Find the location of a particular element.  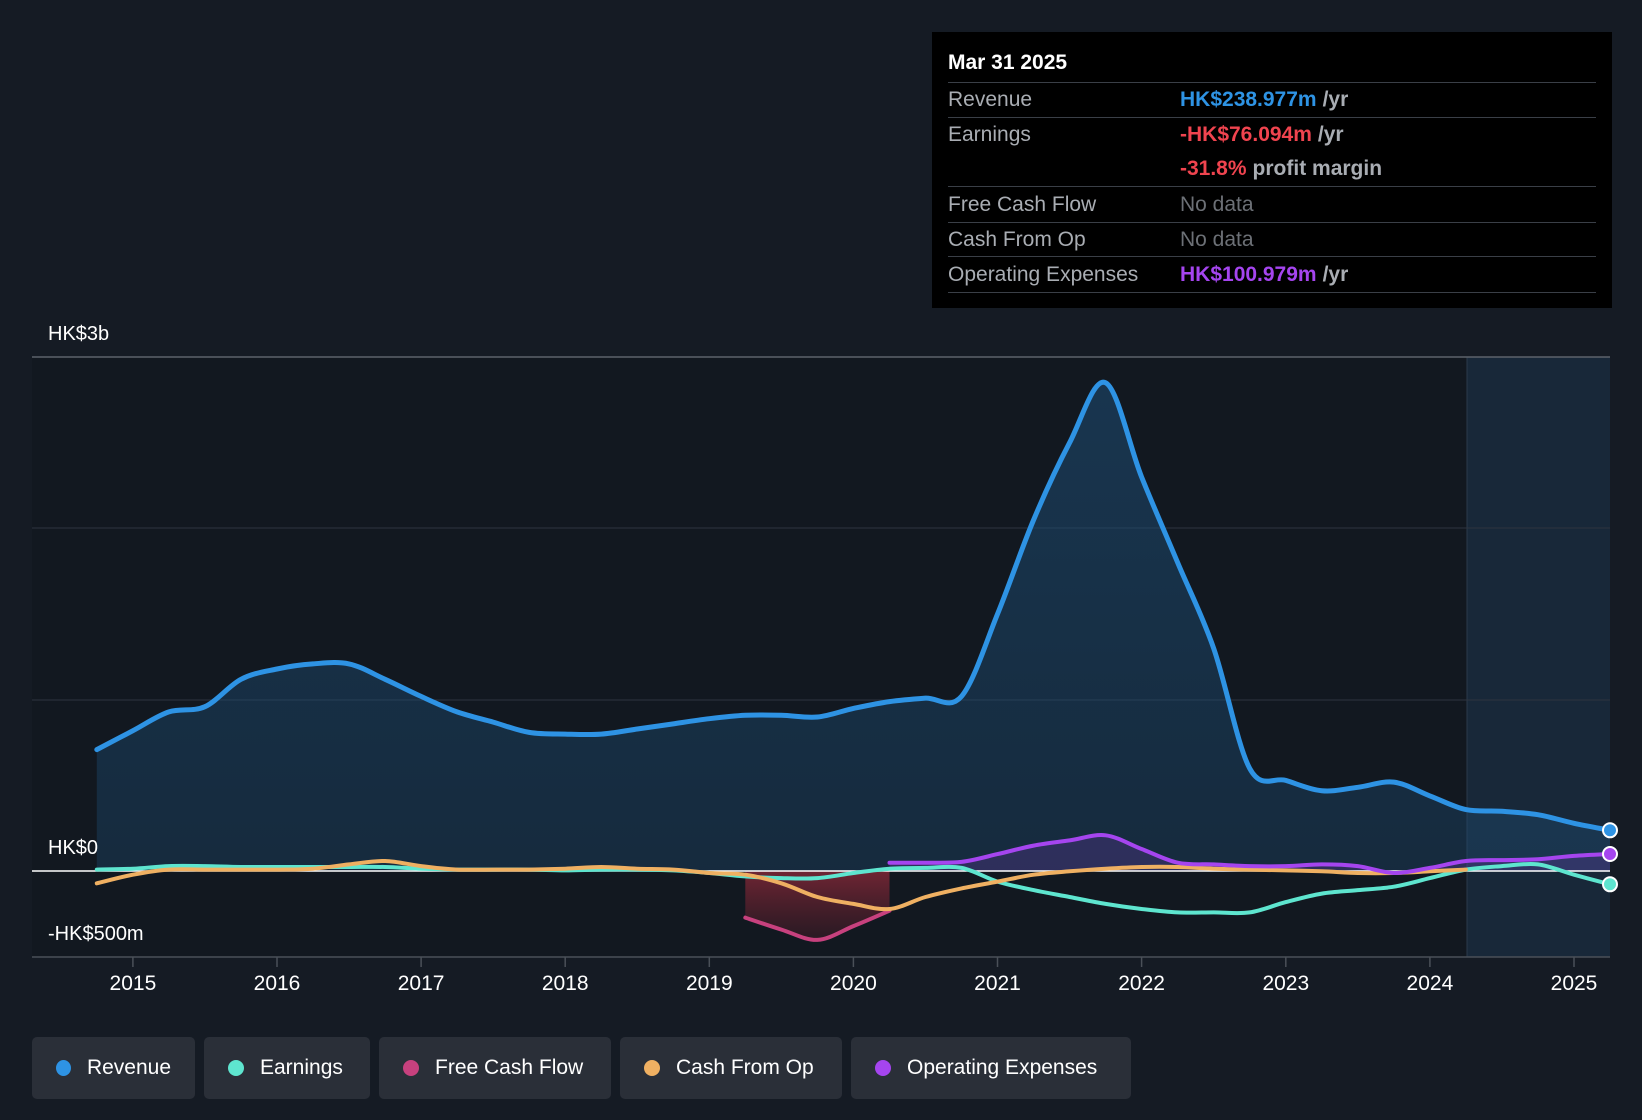

tooltip-value: HK$100.979m is located at coordinates (1248, 274).